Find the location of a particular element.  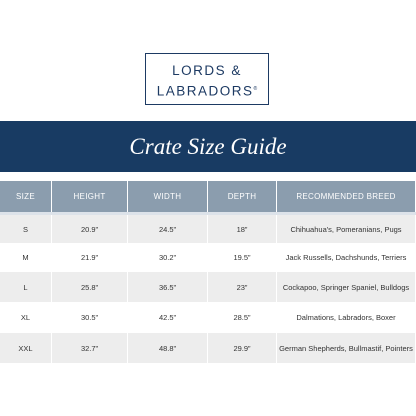

breed-cell: Dalmations, Labradors, Boxer is located at coordinates (346, 317).